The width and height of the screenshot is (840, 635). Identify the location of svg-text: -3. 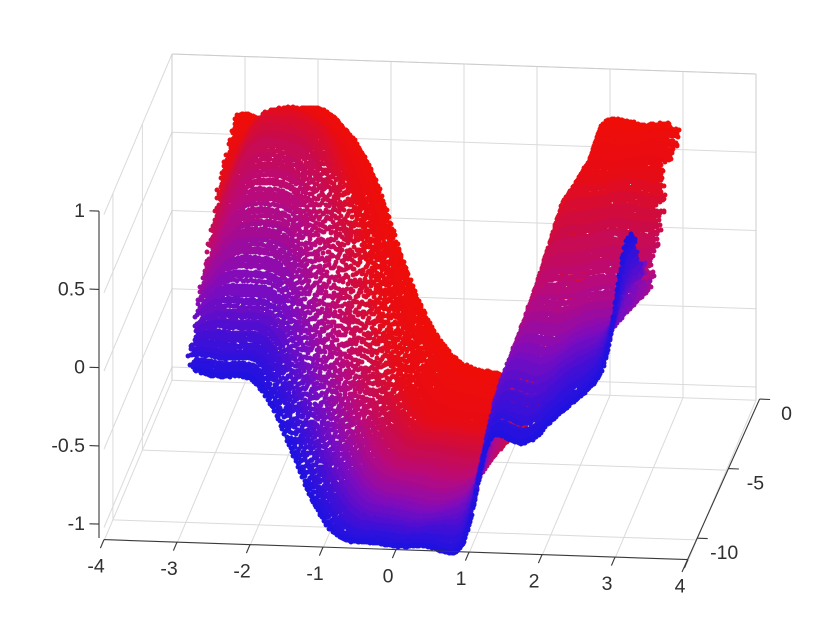
(168, 569).